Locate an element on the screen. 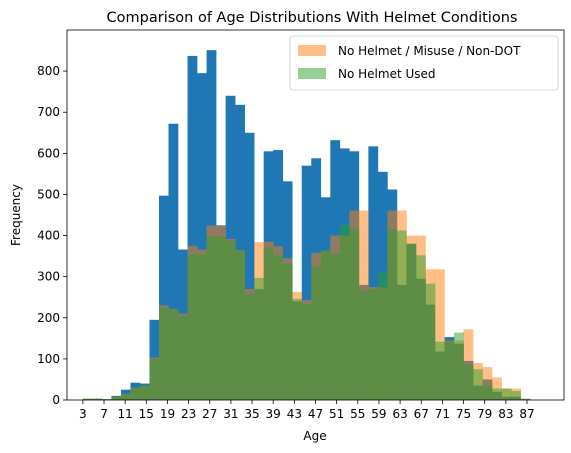 Image resolution: width=571 pixels, height=453 pixels. x-tick-label: 51 is located at coordinates (336, 414).